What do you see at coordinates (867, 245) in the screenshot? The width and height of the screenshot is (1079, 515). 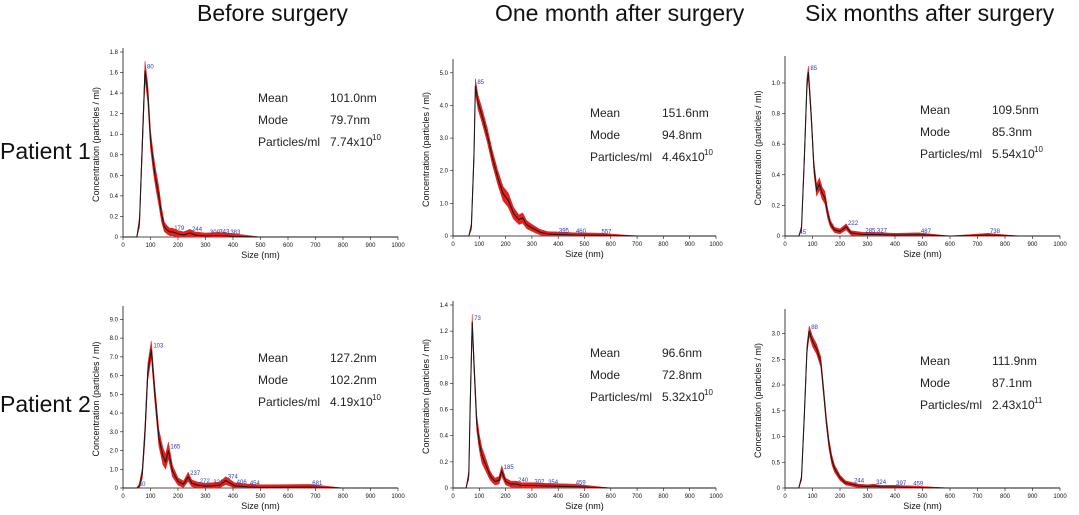 I see `x-tick-label: 300` at bounding box center [867, 245].